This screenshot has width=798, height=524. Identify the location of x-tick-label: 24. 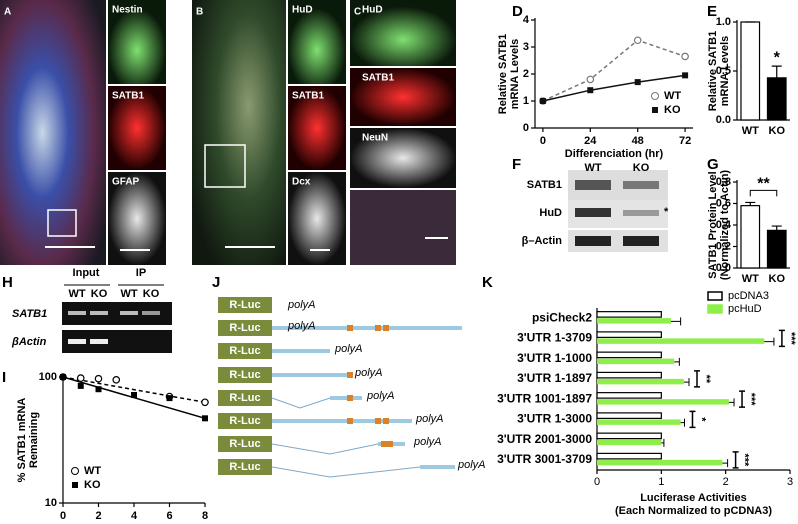
(590, 141).